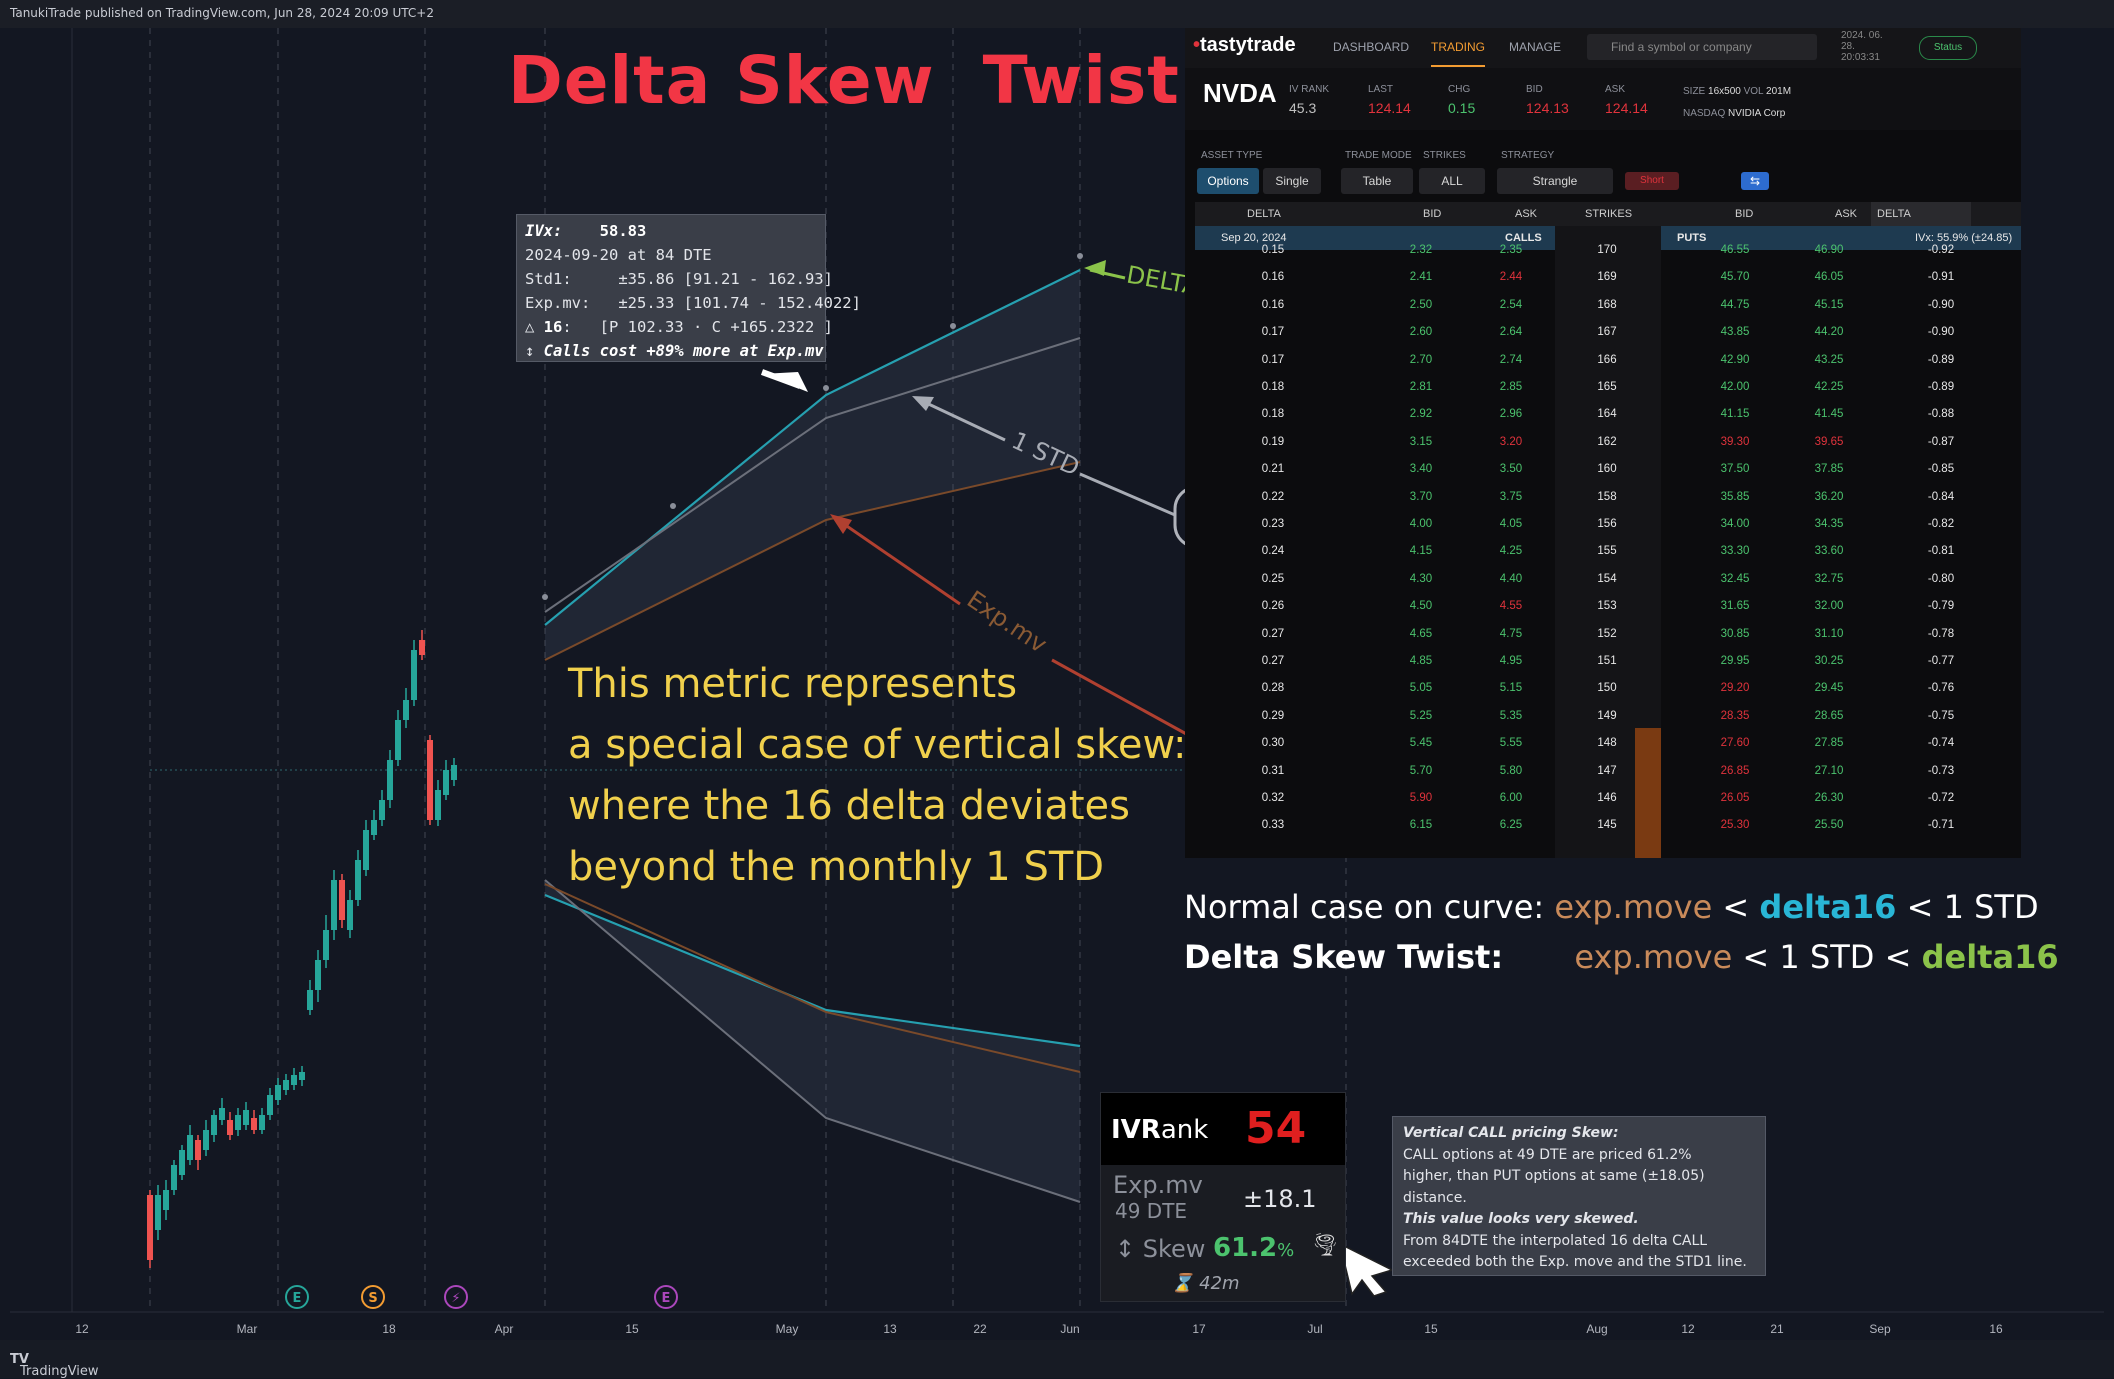  Describe the element at coordinates (1735, 441) in the screenshot. I see `tt-put-bid-cell: 39.30` at that location.